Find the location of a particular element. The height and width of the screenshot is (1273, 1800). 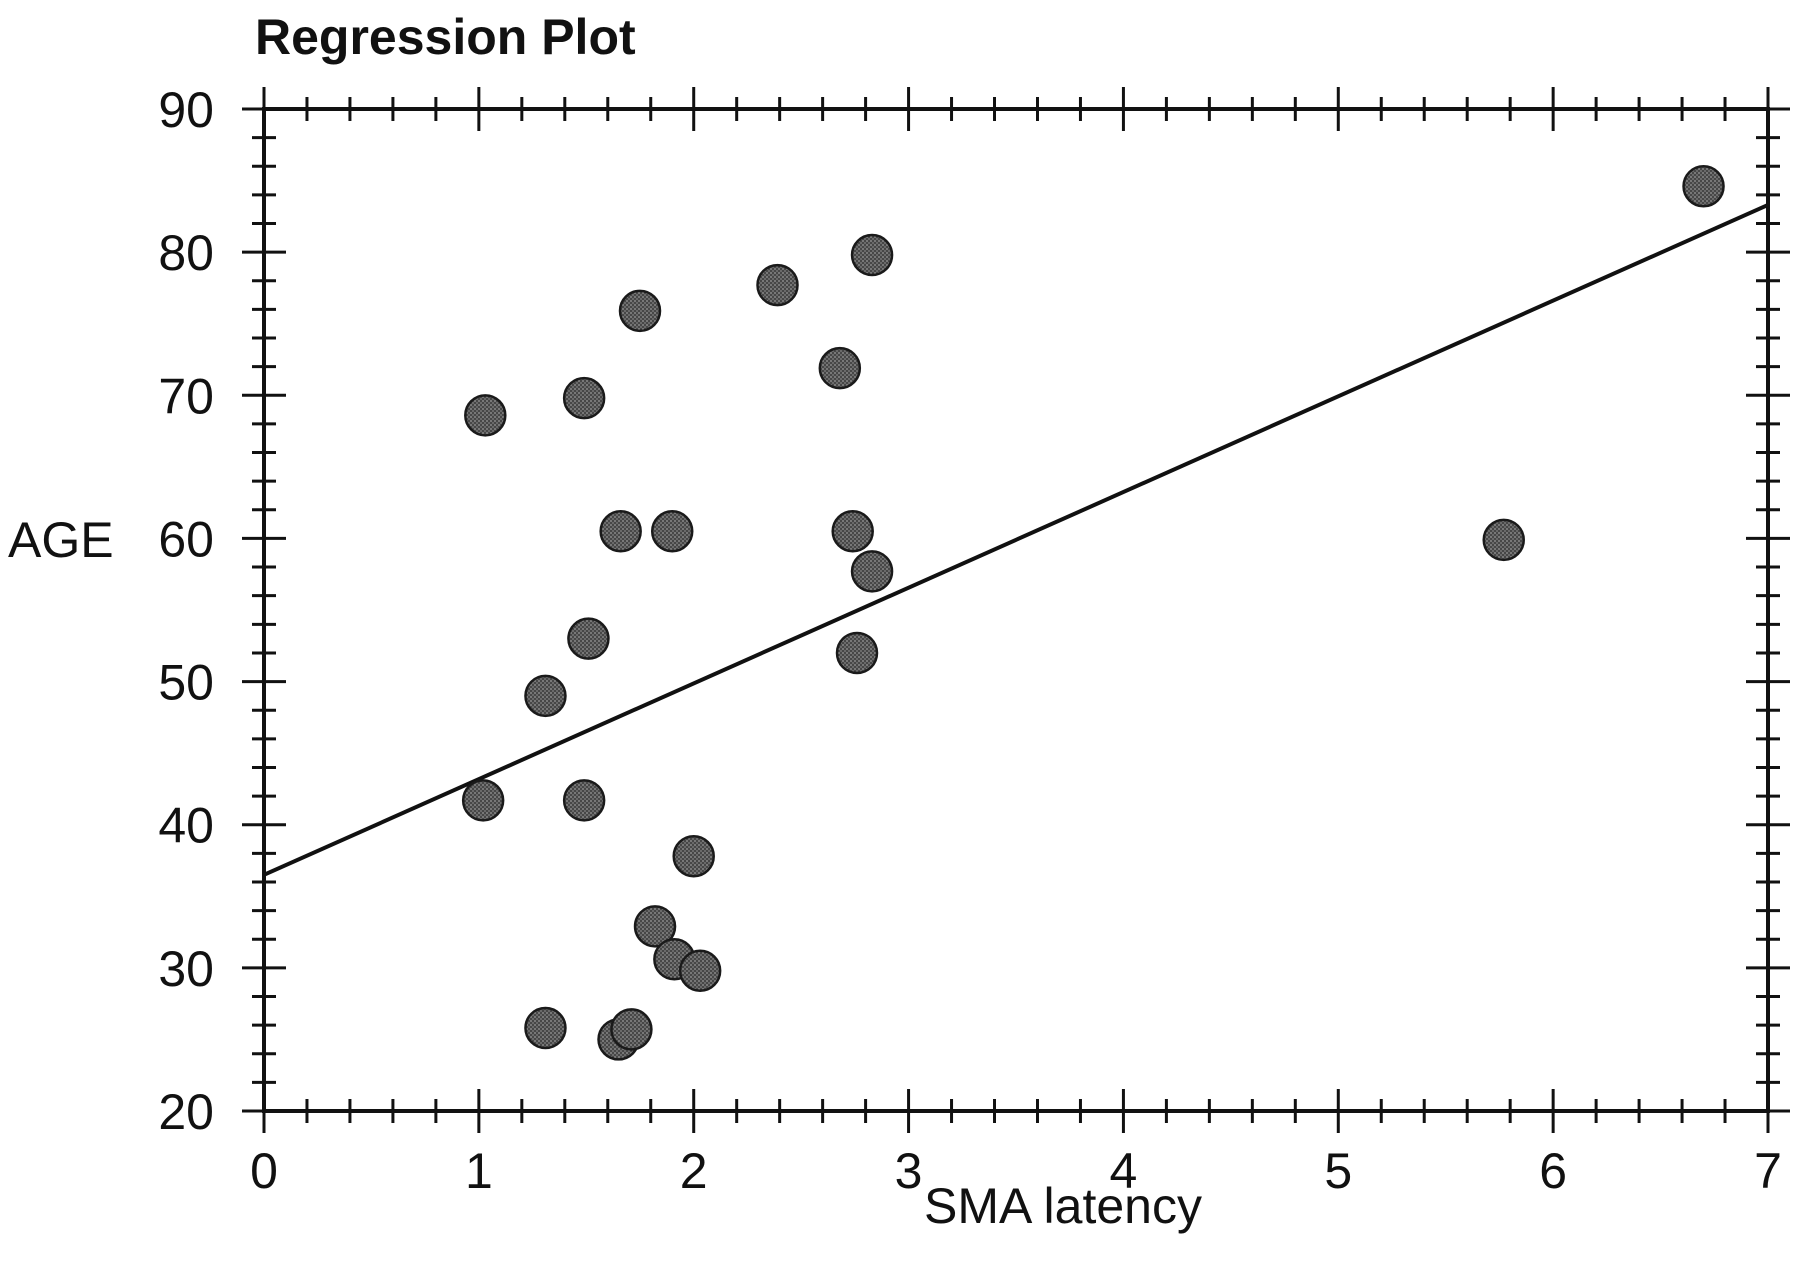

y-tick-label: 60 is located at coordinates (186, 539).